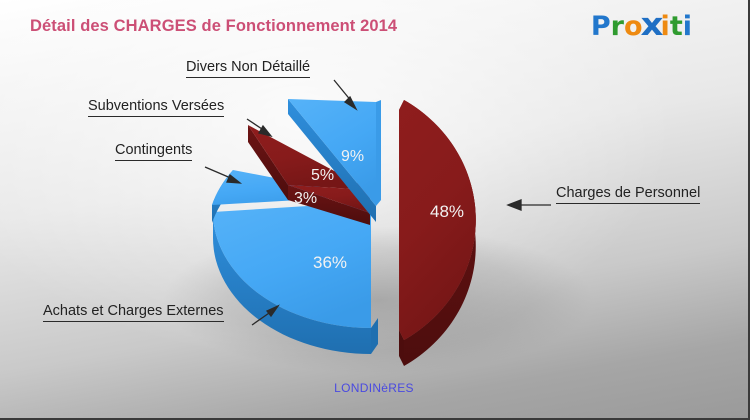 Image resolution: width=750 pixels, height=420 pixels. What do you see at coordinates (617, 26) in the screenshot?
I see `logo-letter-r: r` at bounding box center [617, 26].